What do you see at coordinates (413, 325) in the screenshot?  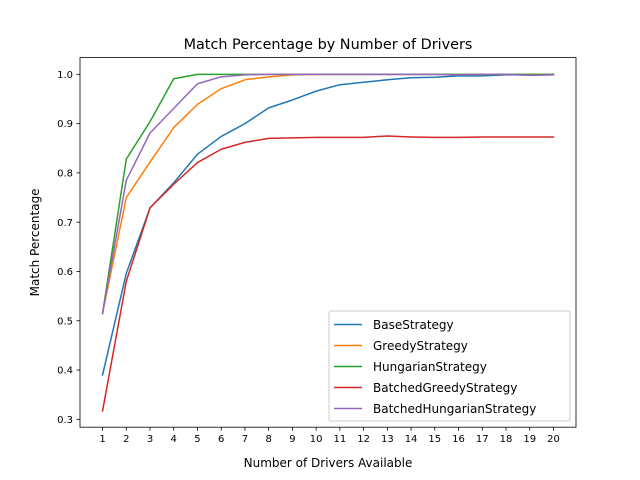 I see `legend-label: BaseStrategy` at bounding box center [413, 325].